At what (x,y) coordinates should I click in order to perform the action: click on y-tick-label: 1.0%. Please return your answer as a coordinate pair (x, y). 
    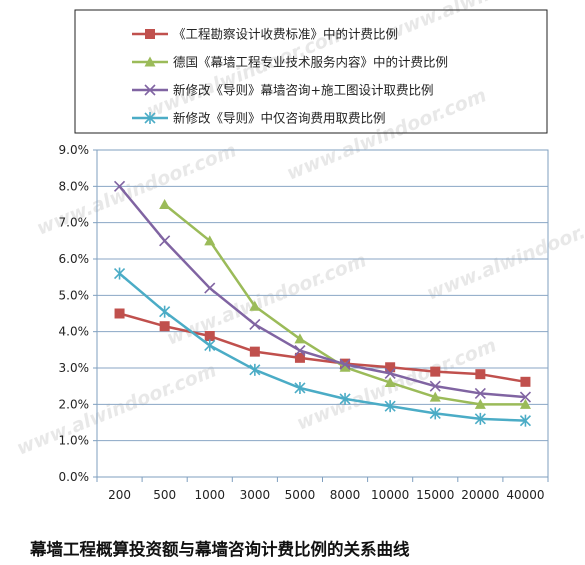
    Looking at the image, I should click on (74, 441).